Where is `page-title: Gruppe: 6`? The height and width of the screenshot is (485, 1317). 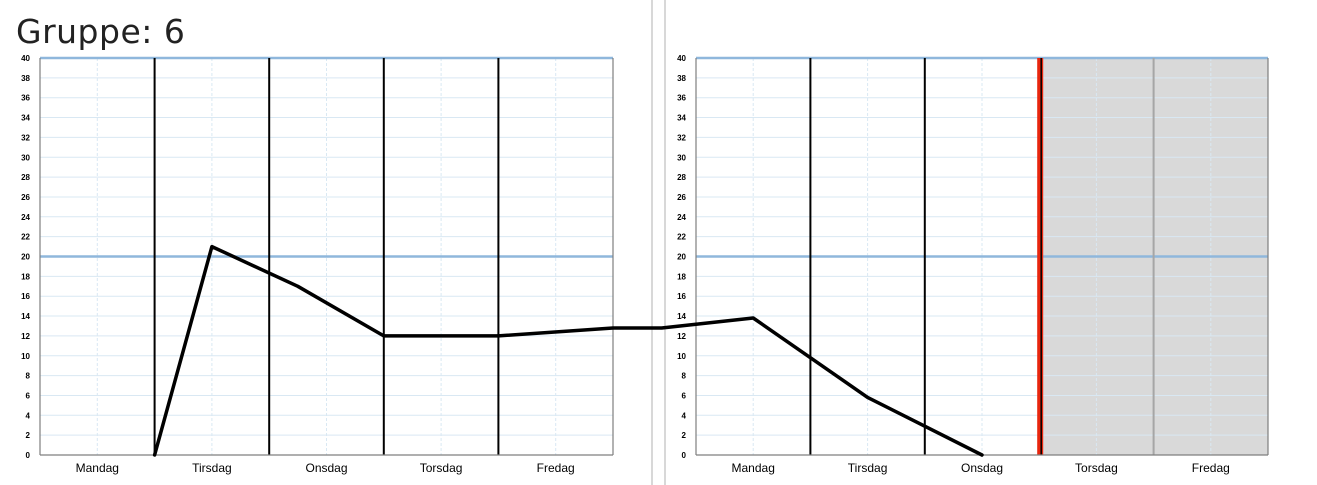
page-title: Gruppe: 6 is located at coordinates (101, 31).